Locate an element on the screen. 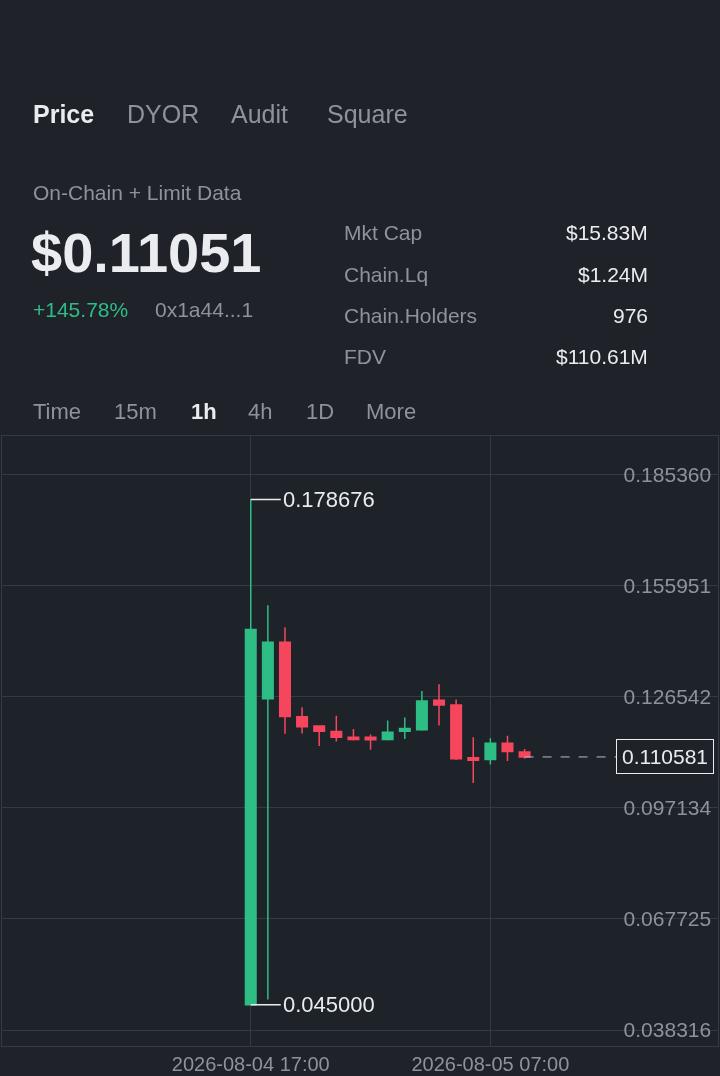 The width and height of the screenshot is (720, 1076). text: 15m is located at coordinates (135, 411).